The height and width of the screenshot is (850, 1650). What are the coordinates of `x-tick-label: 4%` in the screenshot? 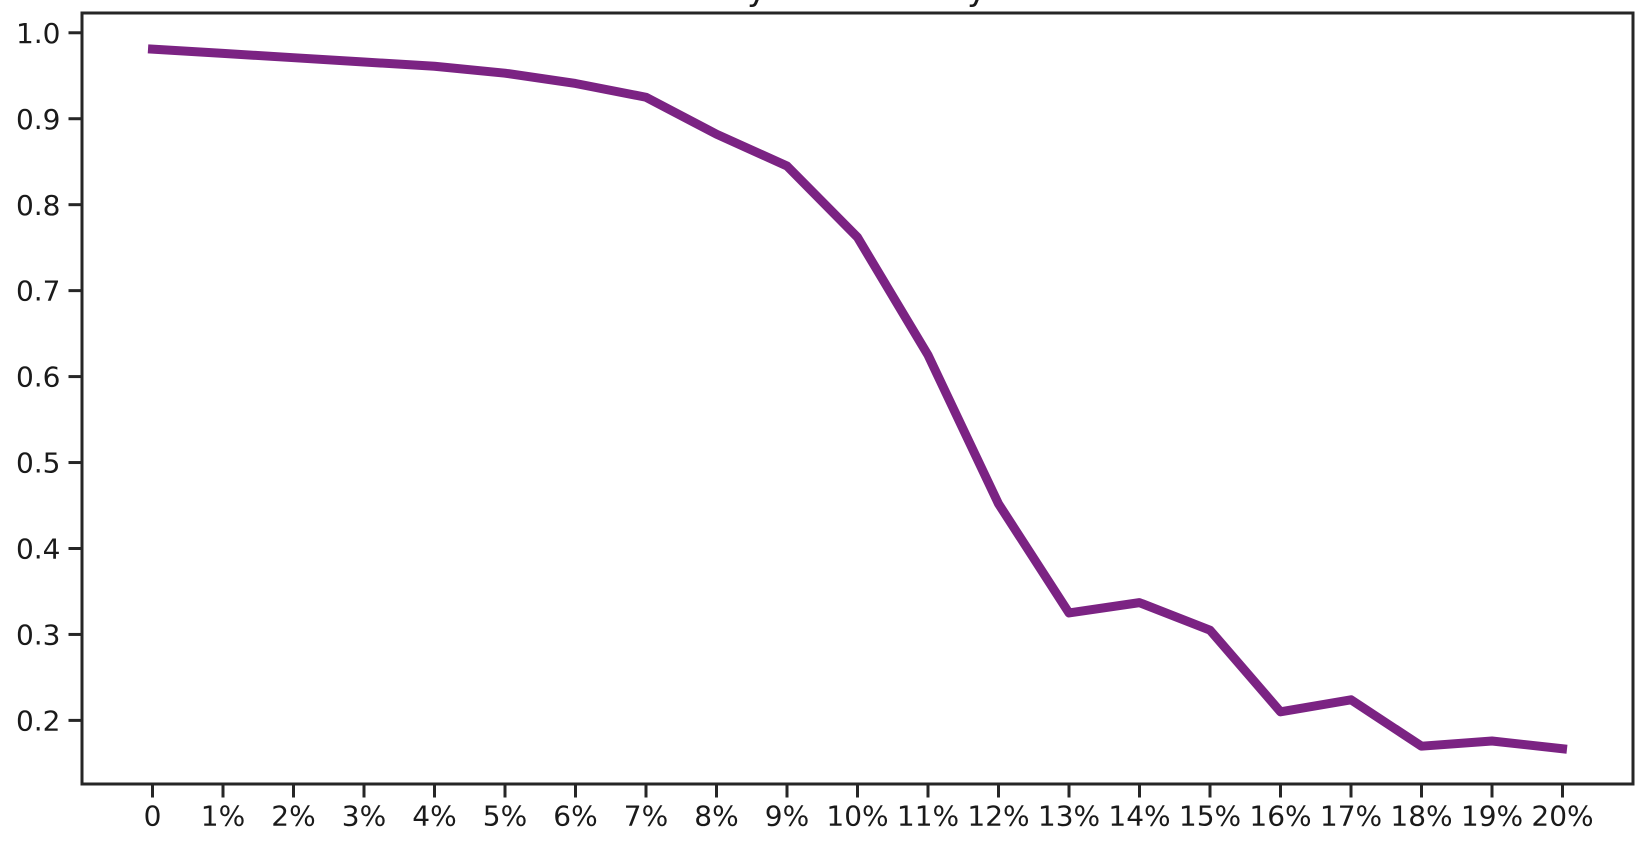 It's located at (434, 816).